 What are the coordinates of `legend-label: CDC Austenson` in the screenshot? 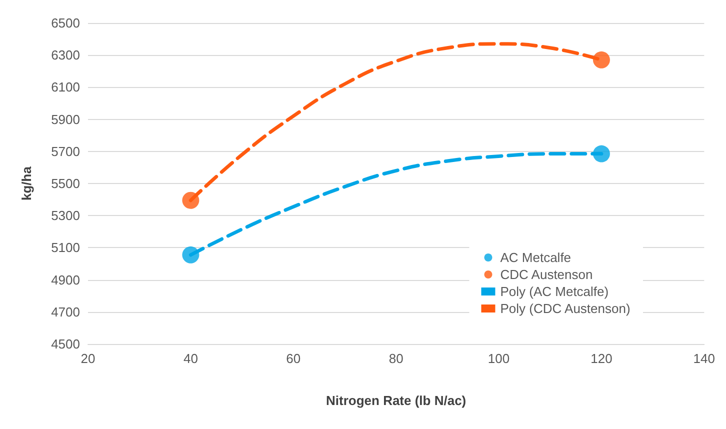 It's located at (546, 274).